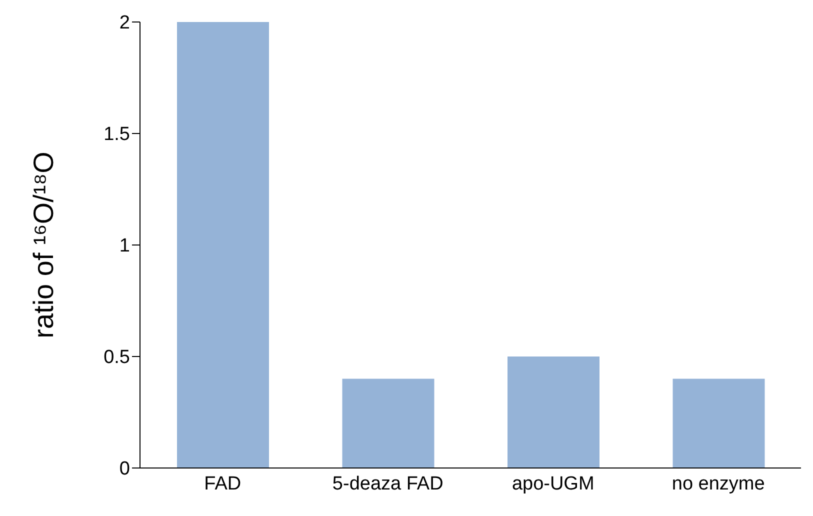  What do you see at coordinates (223, 483) in the screenshot?
I see `x-tick-label: FAD` at bounding box center [223, 483].